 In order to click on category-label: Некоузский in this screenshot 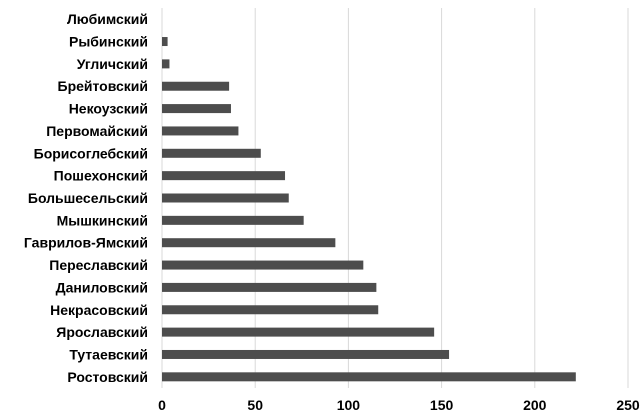, I will do `click(108, 109)`.